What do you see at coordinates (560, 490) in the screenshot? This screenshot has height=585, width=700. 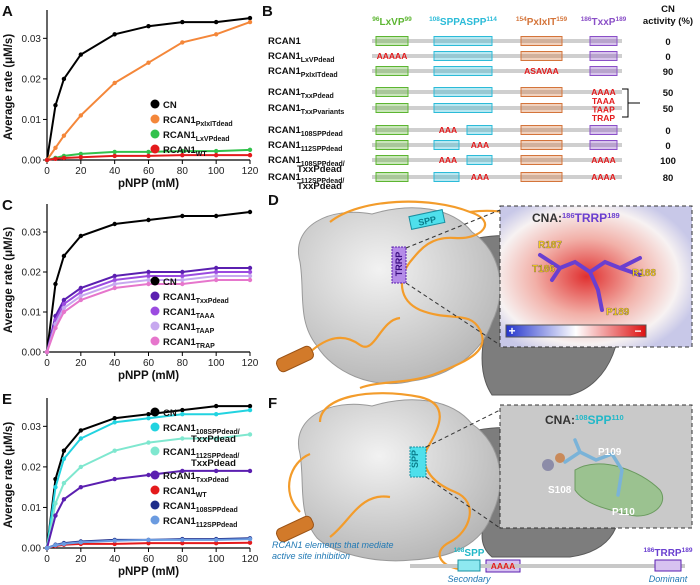 I see `residue-label: S108` at bounding box center [560, 490].